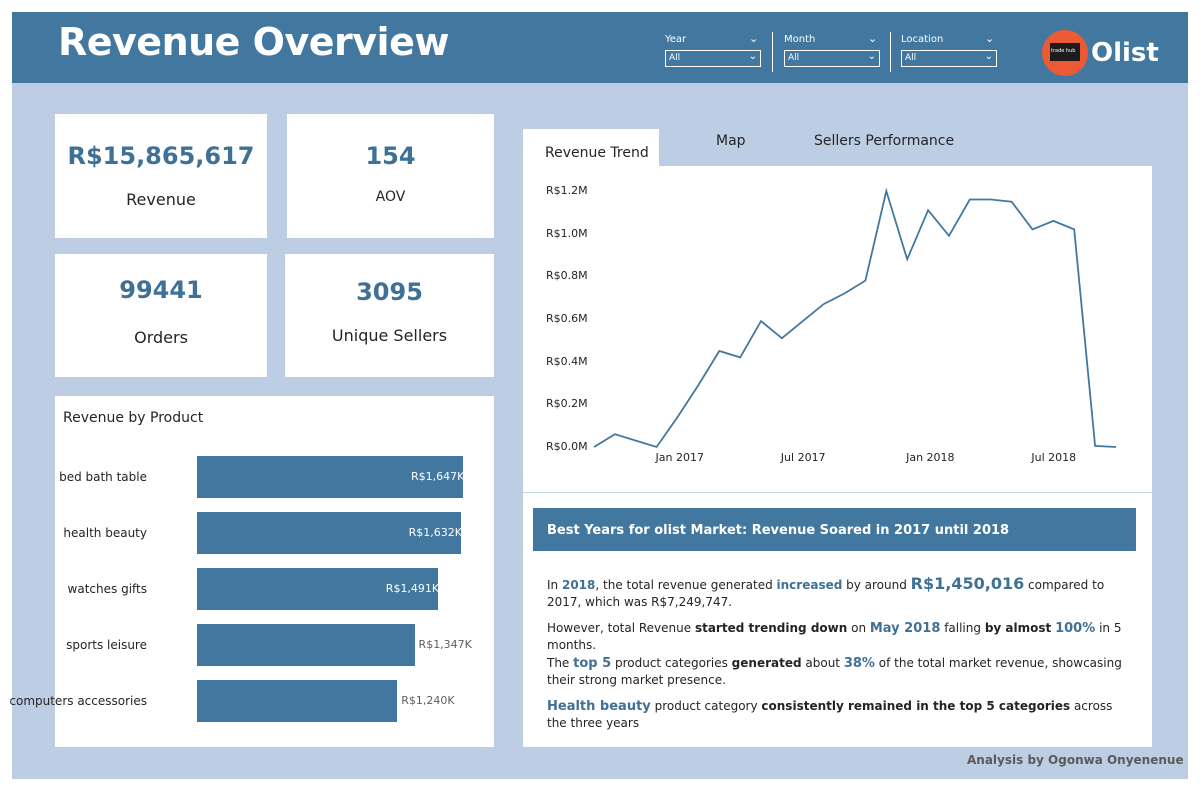 The height and width of the screenshot is (791, 1200). What do you see at coordinates (253, 42) in the screenshot?
I see `page-title: Revenue Overview` at bounding box center [253, 42].